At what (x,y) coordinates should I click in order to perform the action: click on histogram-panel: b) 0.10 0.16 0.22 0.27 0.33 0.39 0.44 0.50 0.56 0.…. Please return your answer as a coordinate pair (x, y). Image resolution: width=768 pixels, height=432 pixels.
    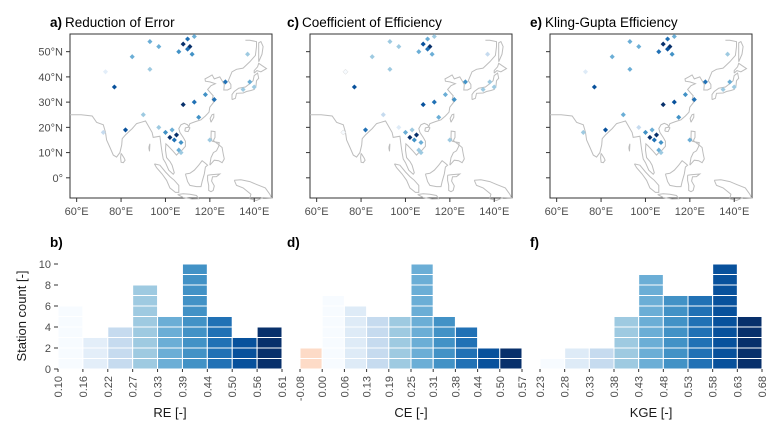
    Looking at the image, I should click on (164, 327).